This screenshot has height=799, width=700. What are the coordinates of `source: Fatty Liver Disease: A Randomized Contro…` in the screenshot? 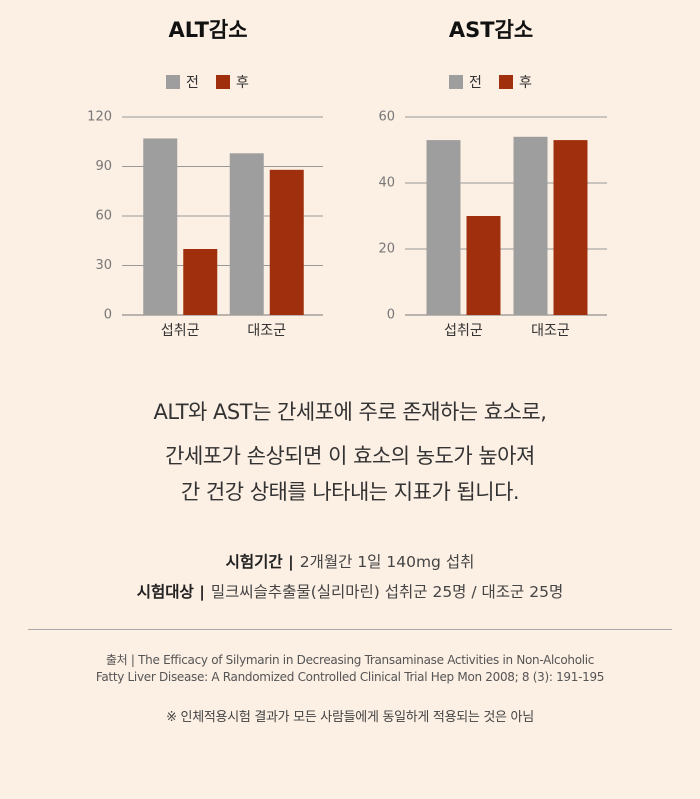 It's located at (350, 677).